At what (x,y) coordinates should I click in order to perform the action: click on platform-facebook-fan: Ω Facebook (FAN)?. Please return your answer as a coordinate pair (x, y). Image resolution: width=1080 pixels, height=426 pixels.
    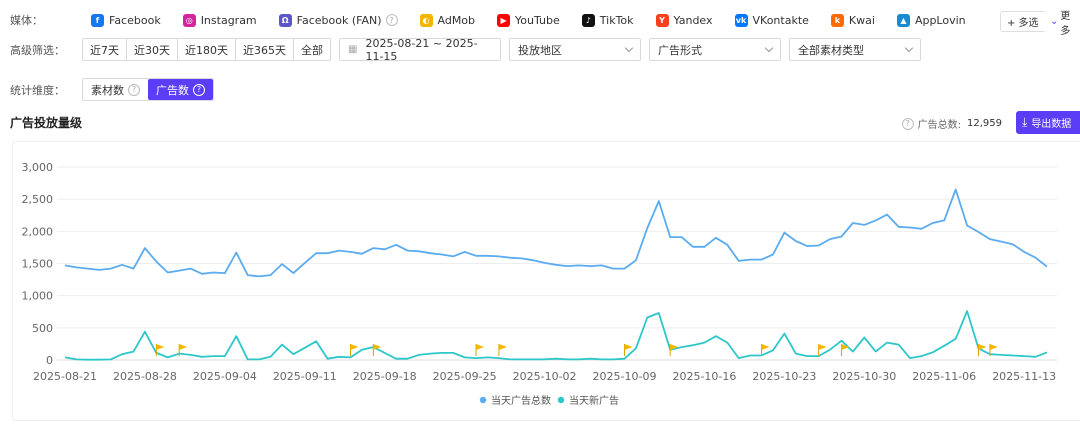
    Looking at the image, I should click on (338, 20).